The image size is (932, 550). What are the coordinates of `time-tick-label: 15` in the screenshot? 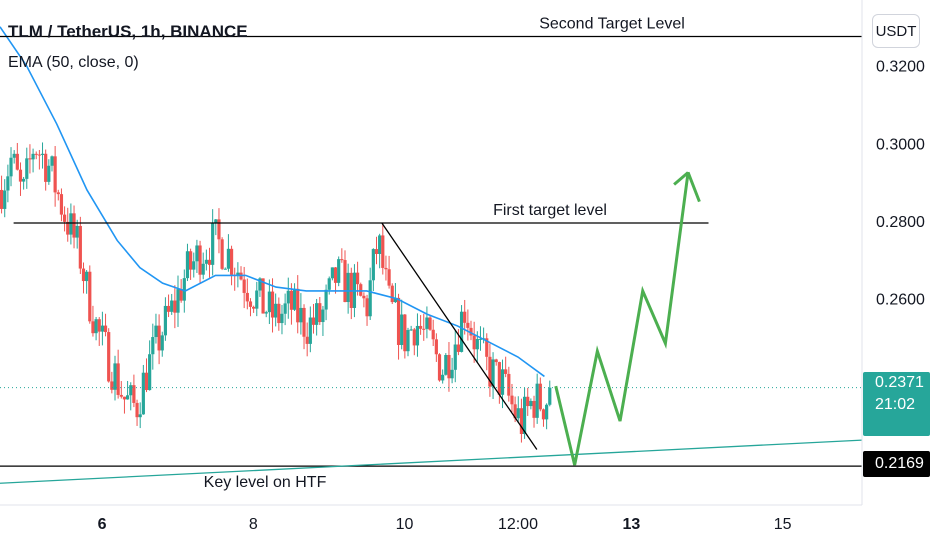 It's located at (783, 524).